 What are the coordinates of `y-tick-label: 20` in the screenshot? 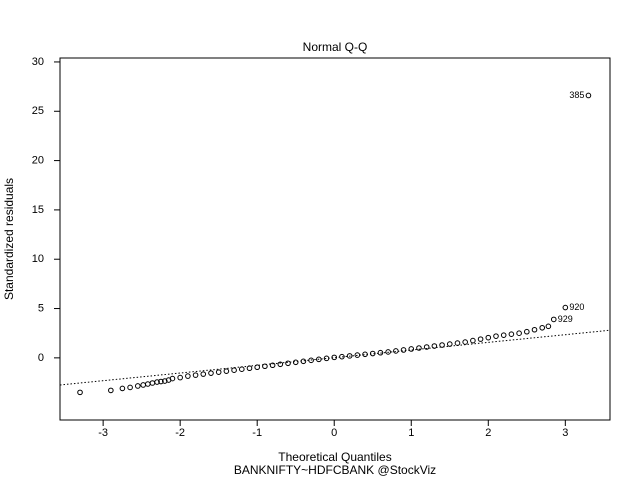 It's located at (38, 160).